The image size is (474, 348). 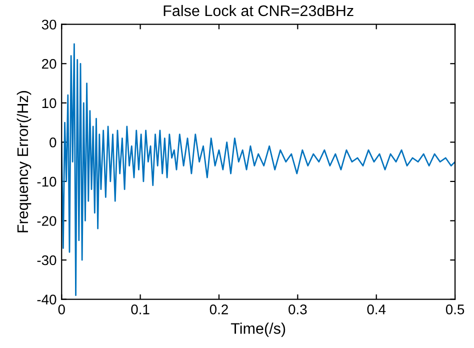 What do you see at coordinates (46, 299) in the screenshot?
I see `y-tick-label: -40` at bounding box center [46, 299].